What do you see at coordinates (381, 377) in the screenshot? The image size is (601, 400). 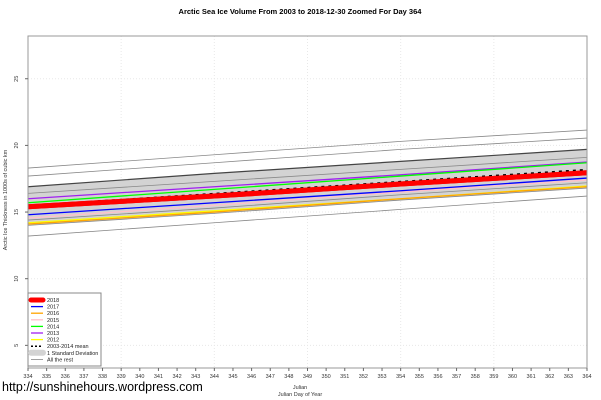 I see `x-tick-label: 353` at bounding box center [381, 377].